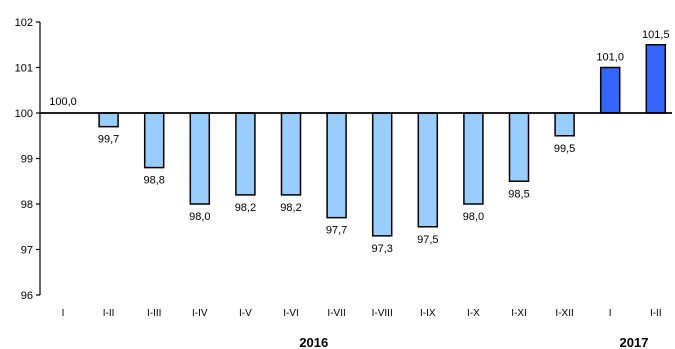  What do you see at coordinates (656, 35) in the screenshot?
I see `data-label: 101,5` at bounding box center [656, 35].